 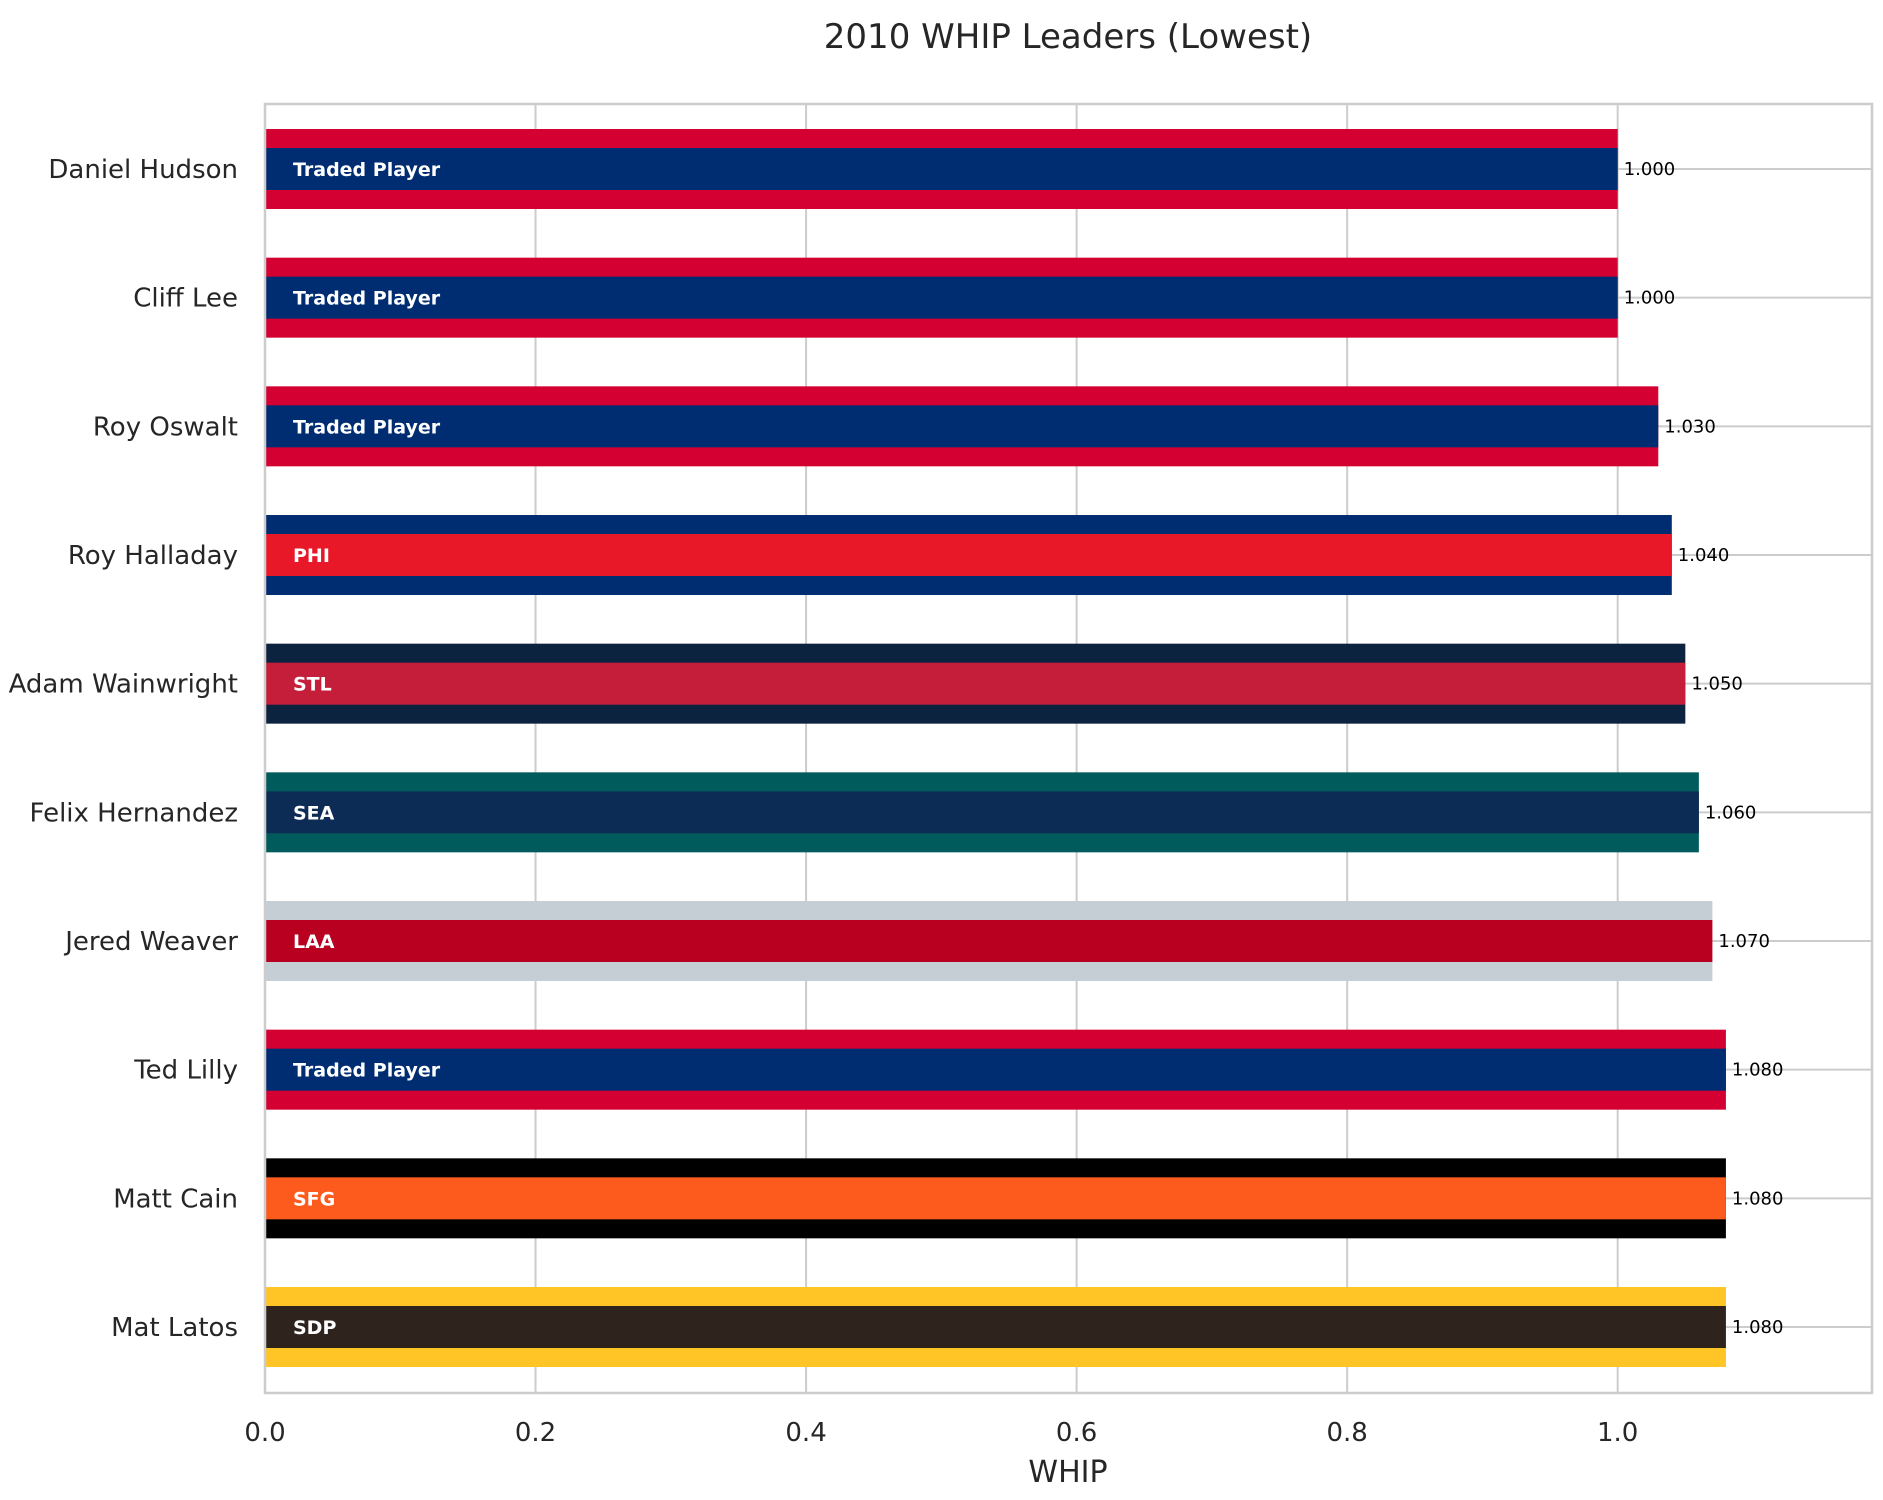 What do you see at coordinates (1067, 1472) in the screenshot?
I see `x-axis-label: WHIP` at bounding box center [1067, 1472].